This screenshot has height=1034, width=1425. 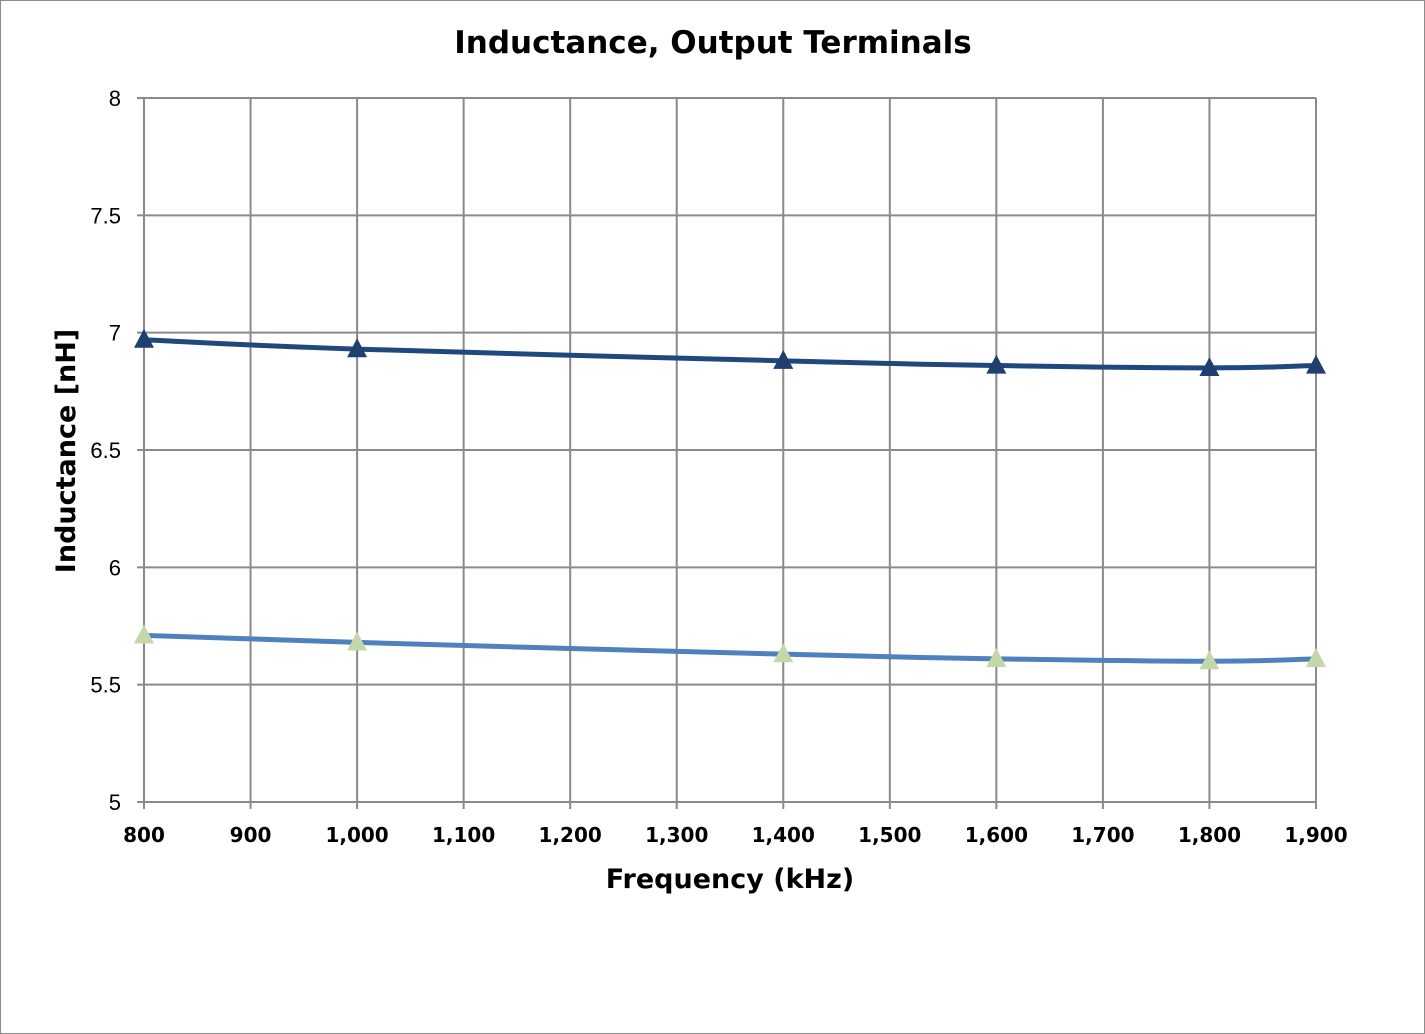 What do you see at coordinates (889, 835) in the screenshot?
I see `x-tick-label: 1,500` at bounding box center [889, 835].